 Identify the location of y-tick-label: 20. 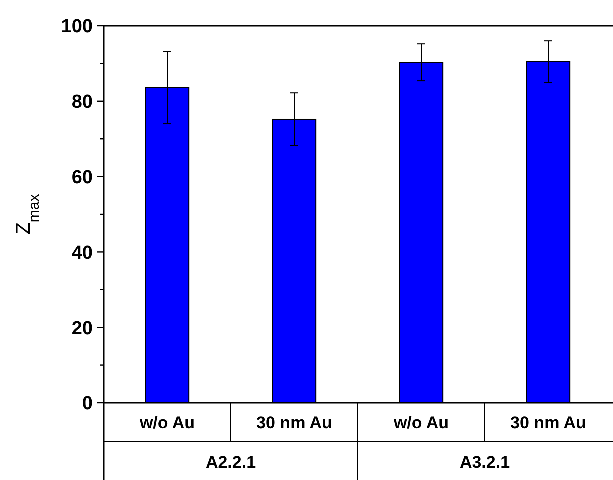
(82, 329).